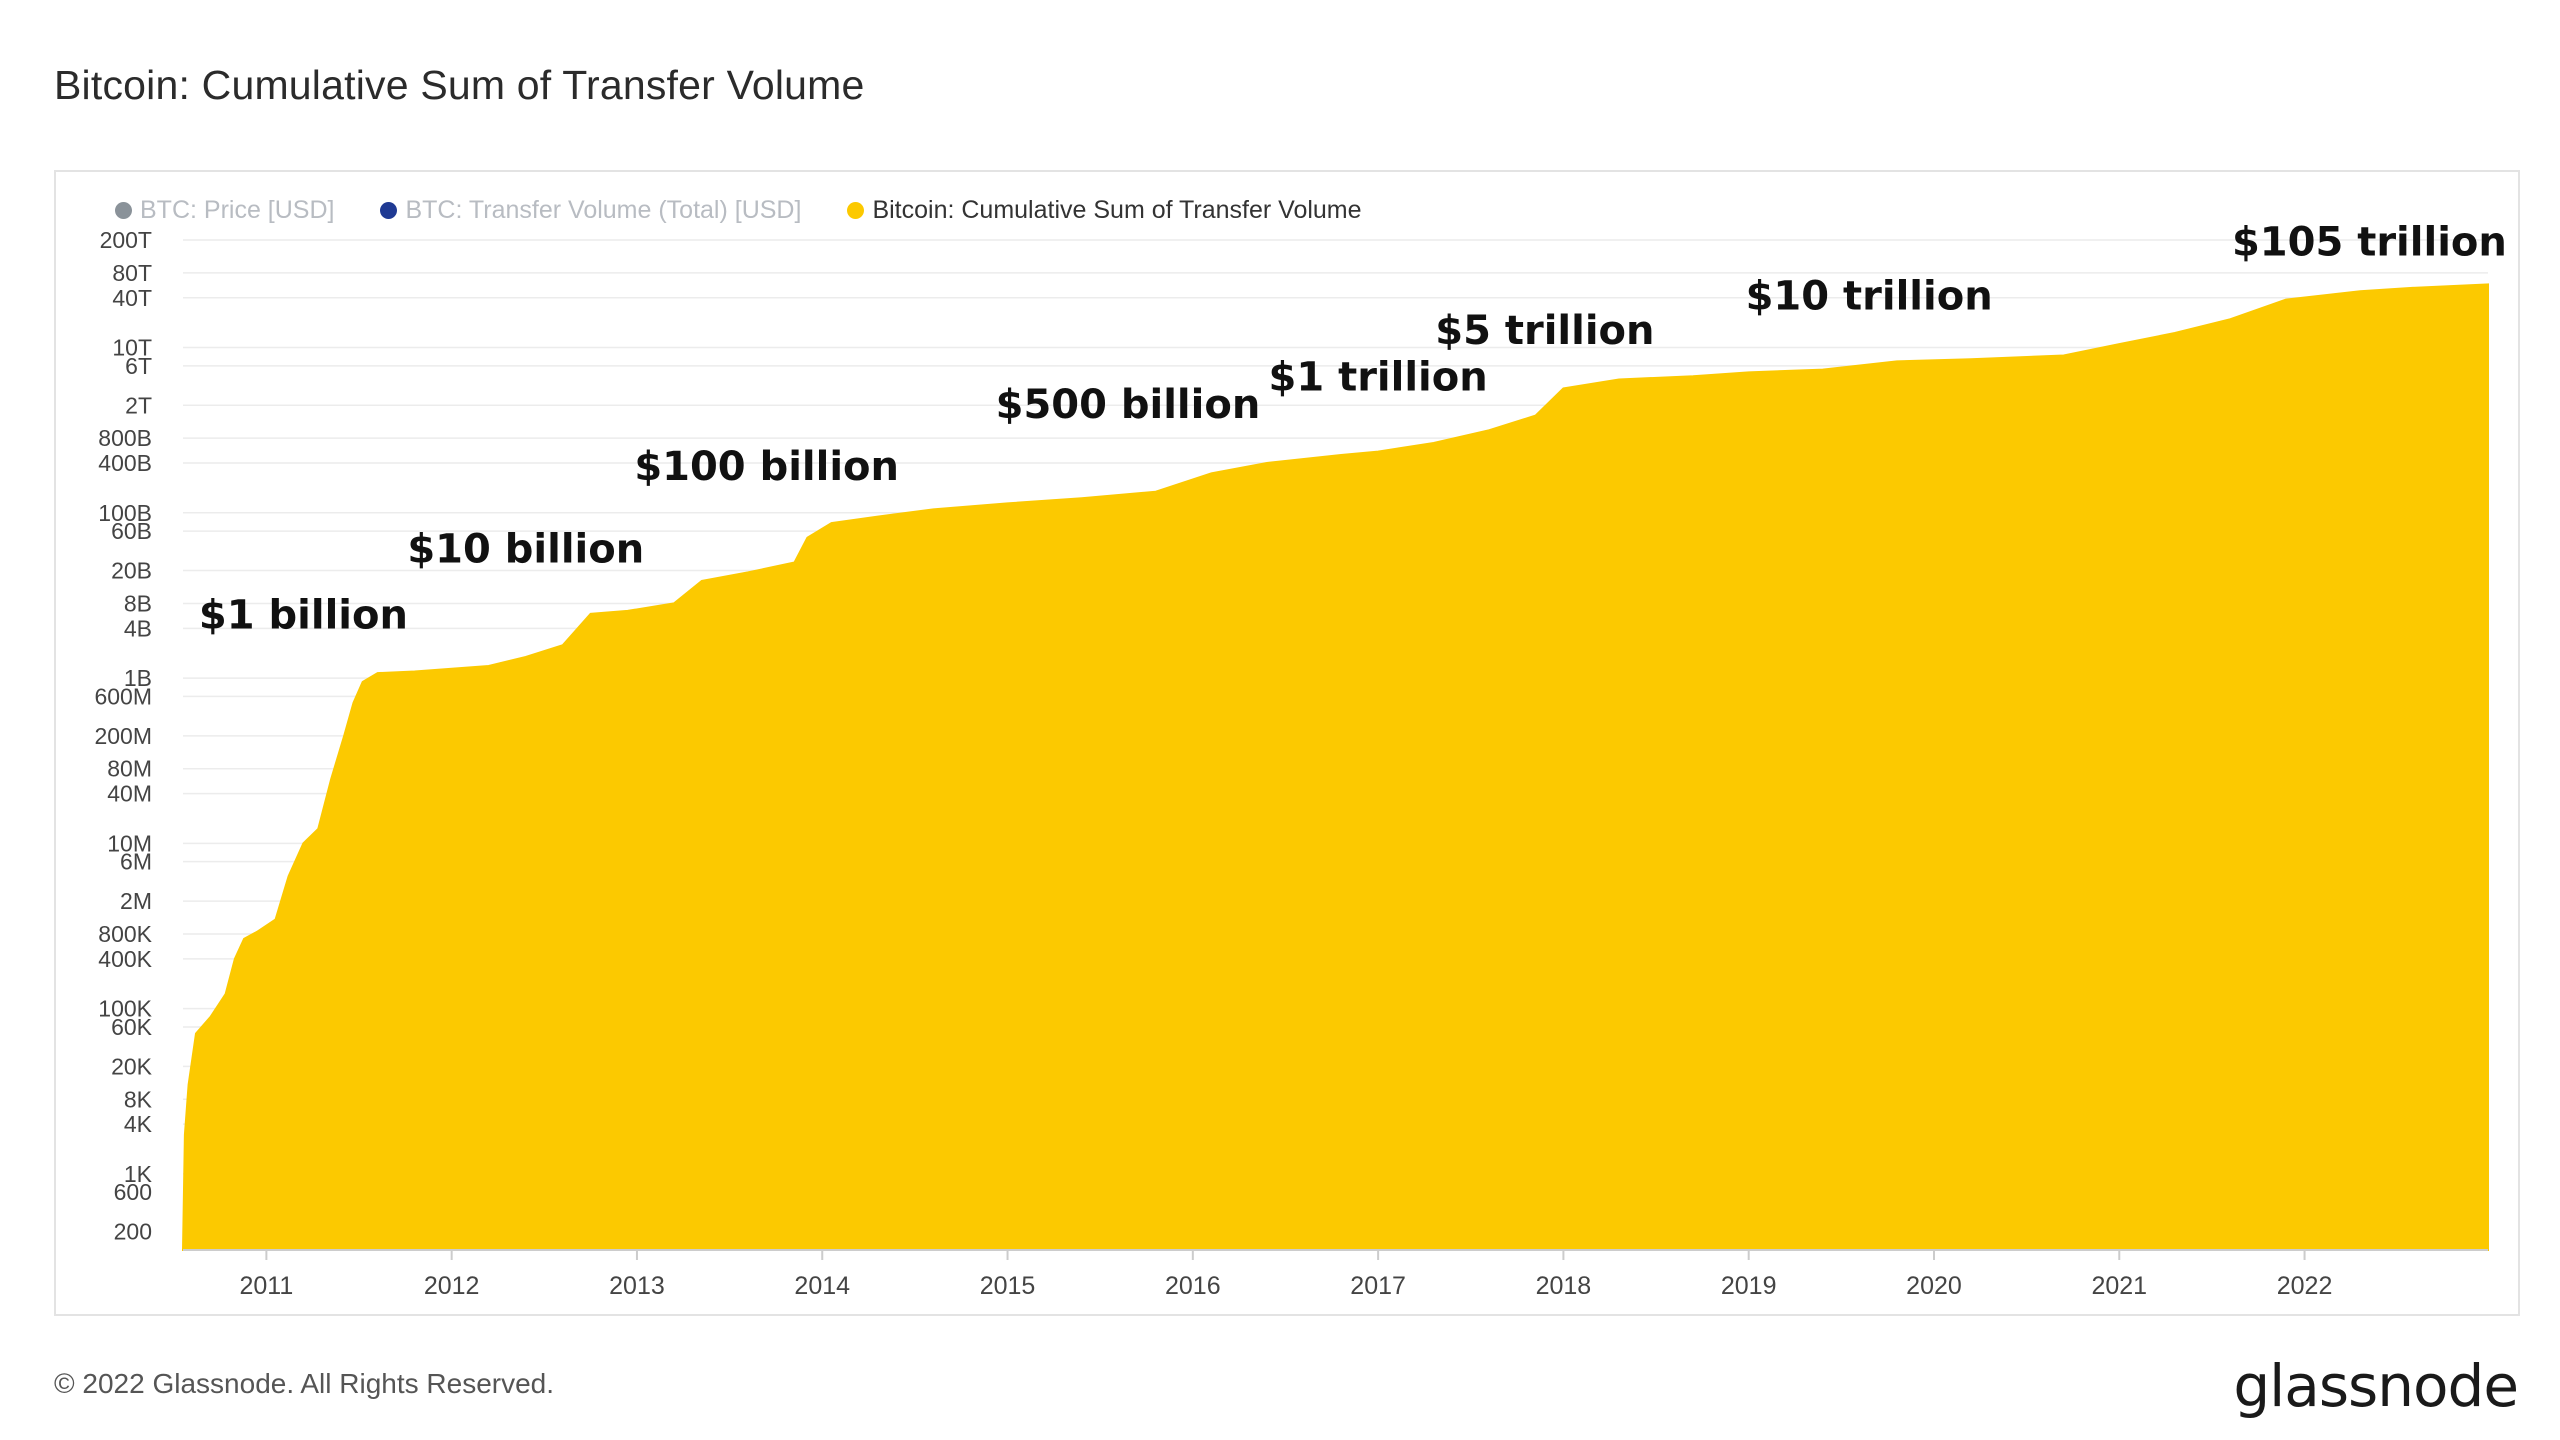 This screenshot has height=1440, width=2560. Describe the element at coordinates (2119, 1286) in the screenshot. I see `x-tick-label: 2021` at that location.